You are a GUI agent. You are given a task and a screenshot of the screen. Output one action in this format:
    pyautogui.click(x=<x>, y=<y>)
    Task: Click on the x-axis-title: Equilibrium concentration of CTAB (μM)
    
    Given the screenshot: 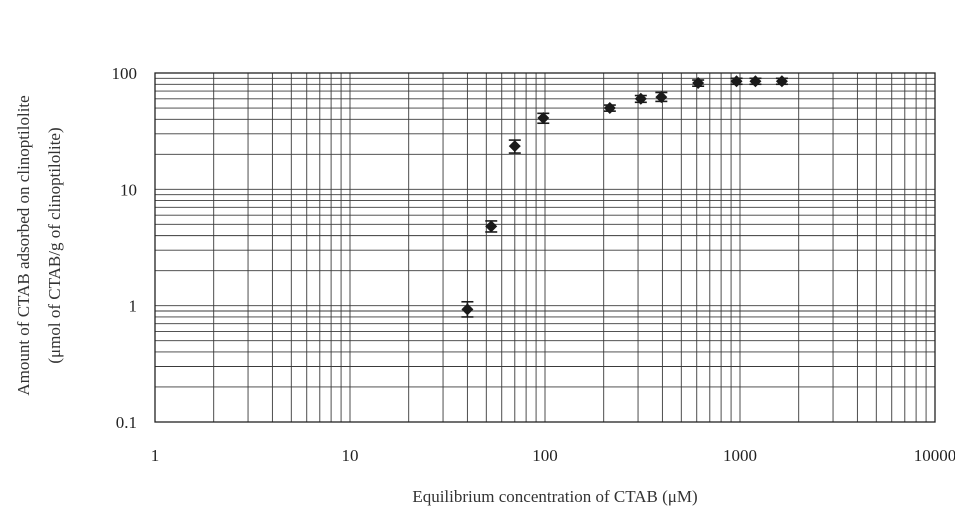 What is the action you would take?
    pyautogui.click(x=554, y=496)
    